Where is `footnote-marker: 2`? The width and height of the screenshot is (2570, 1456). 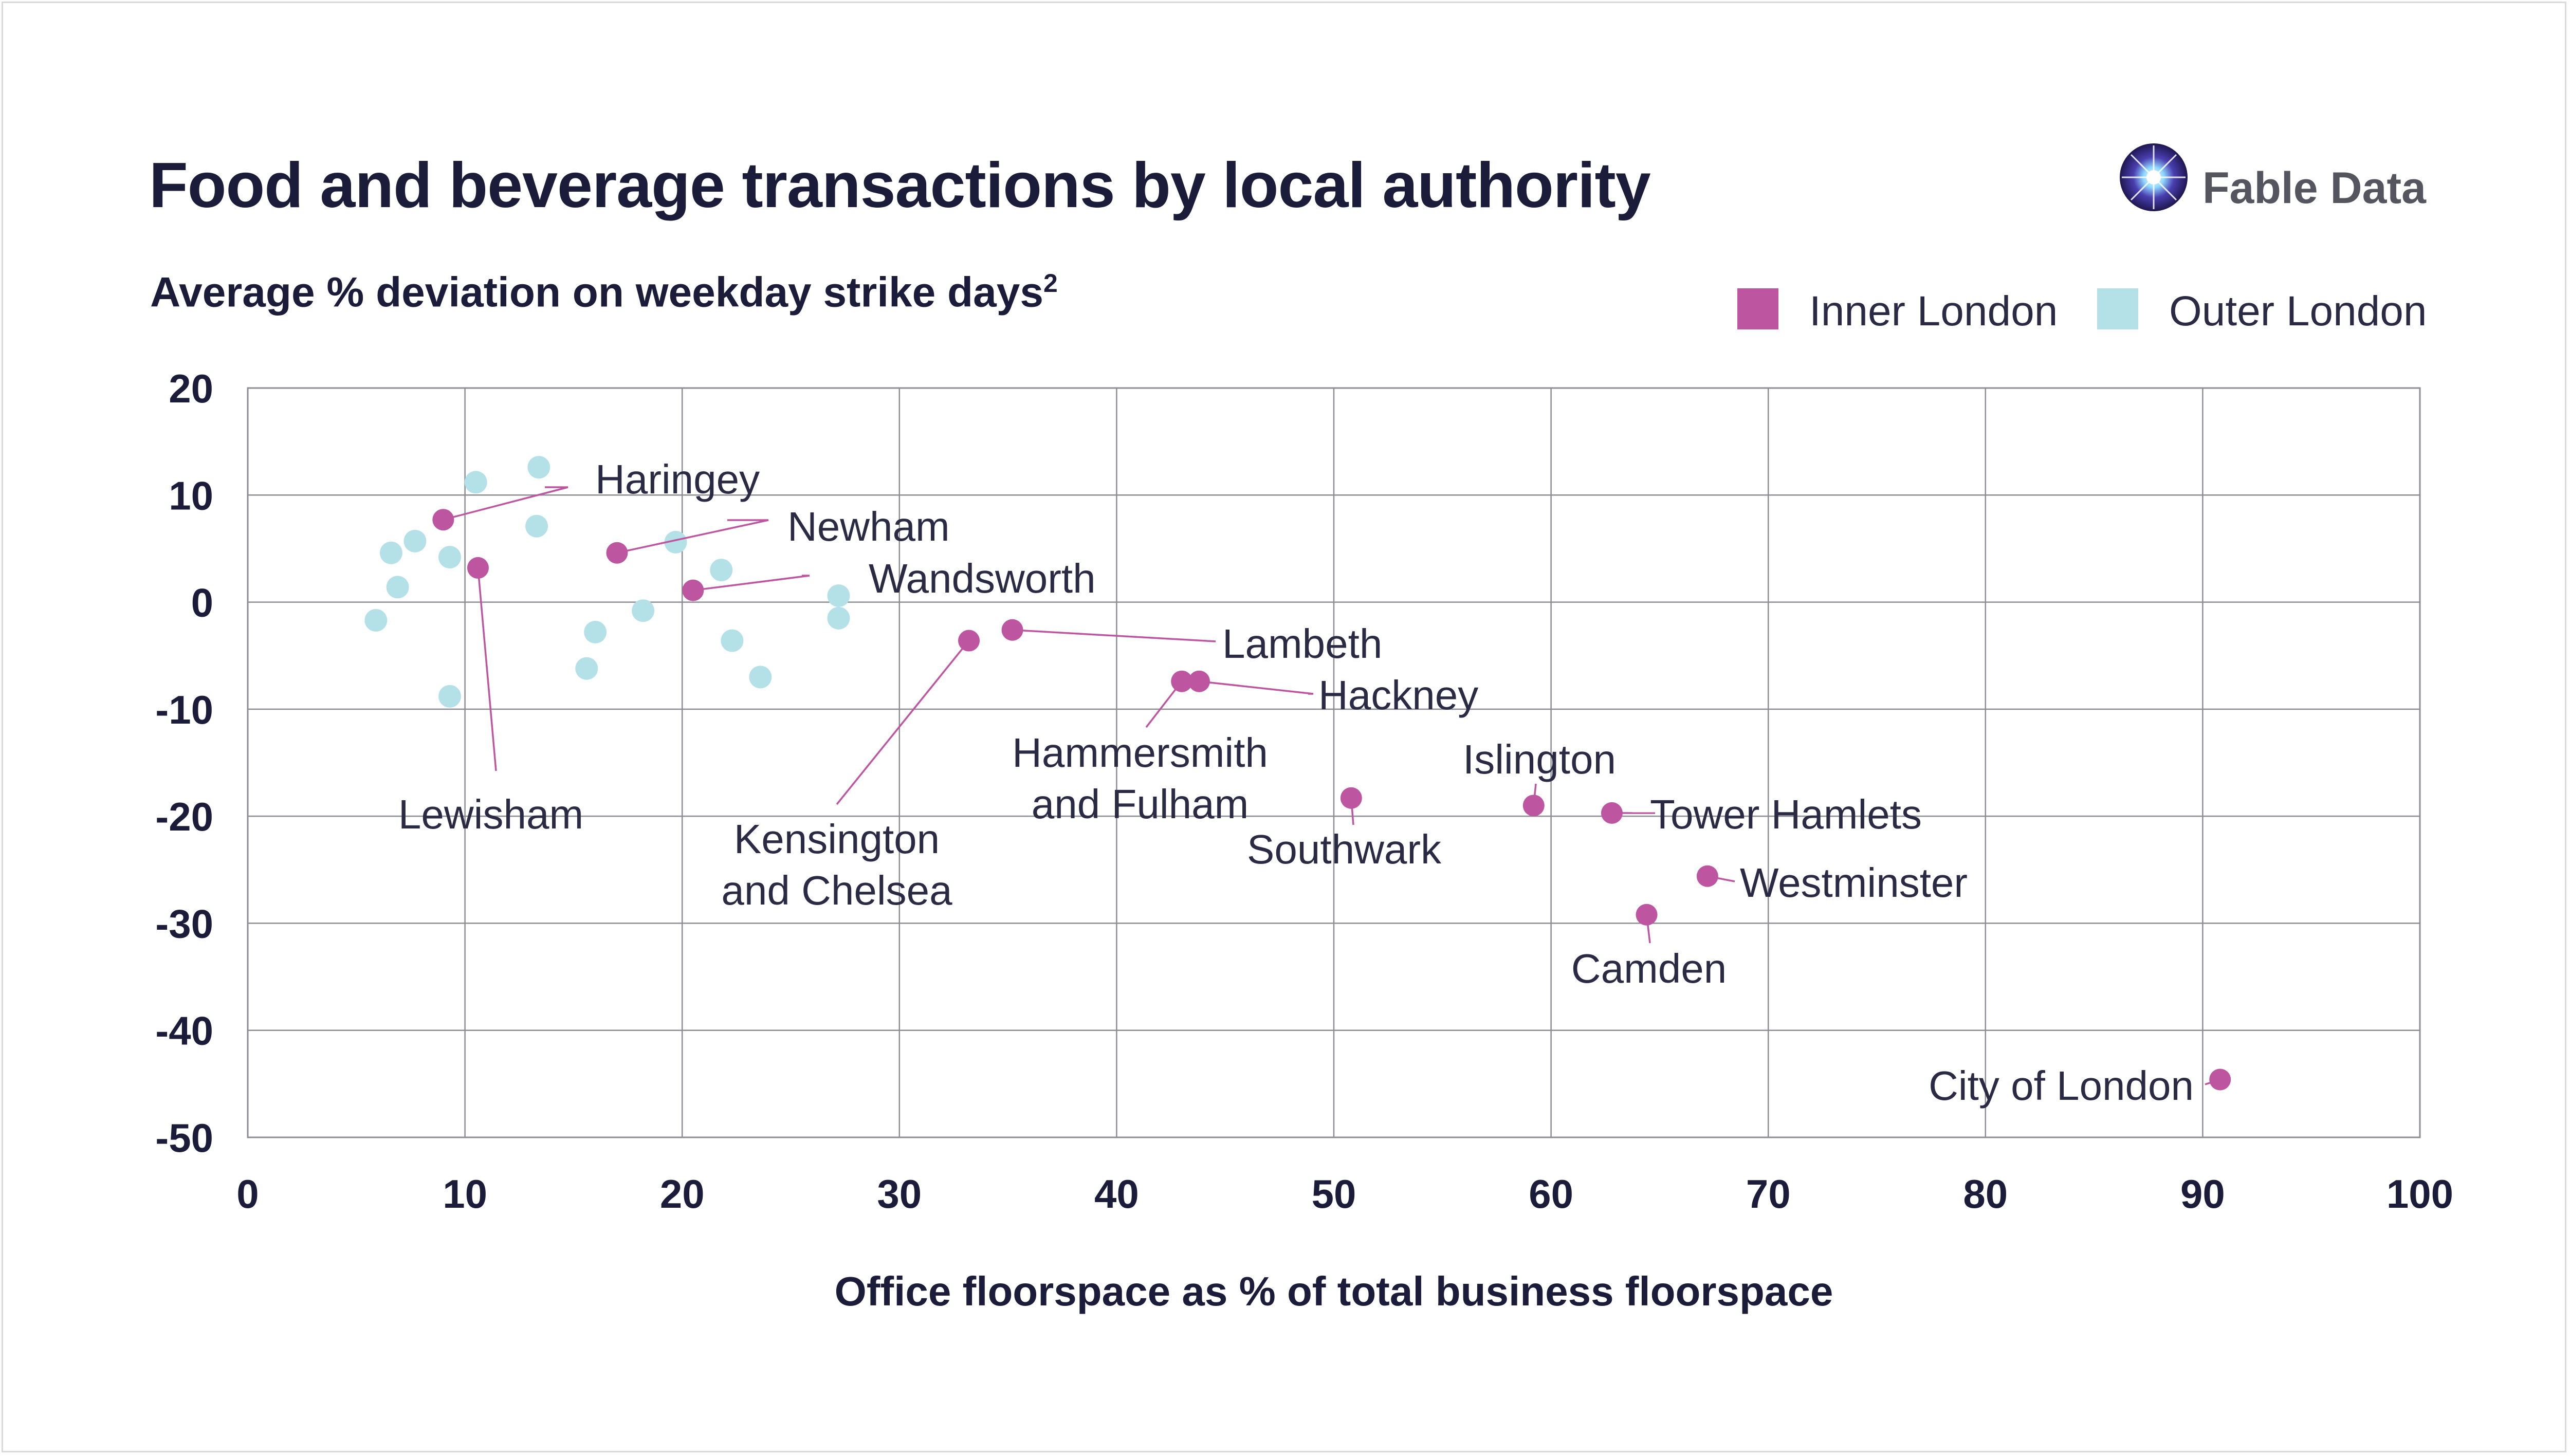 footnote-marker: 2 is located at coordinates (1050, 283).